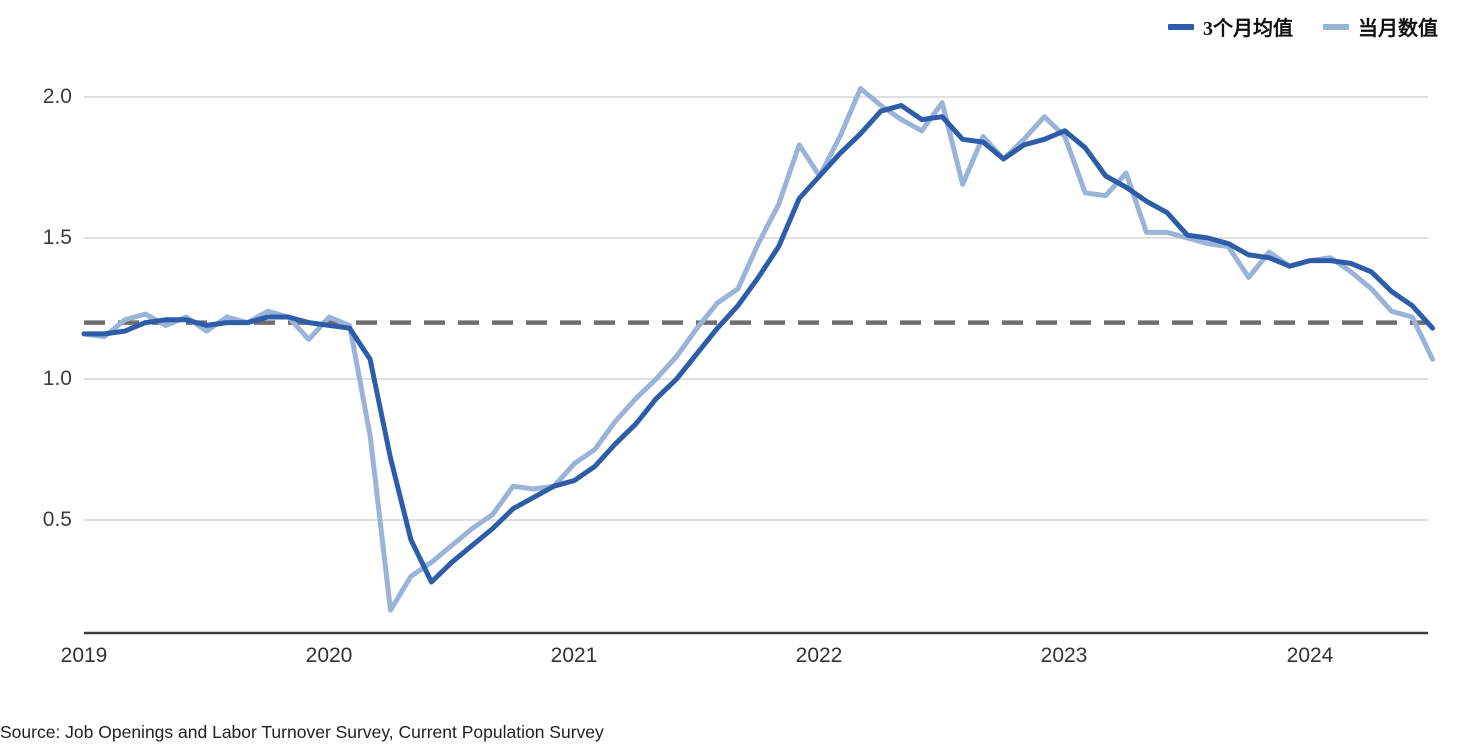 The image size is (1468, 750). I want to click on y-tick-label-0-5: 0.5, so click(57, 519).